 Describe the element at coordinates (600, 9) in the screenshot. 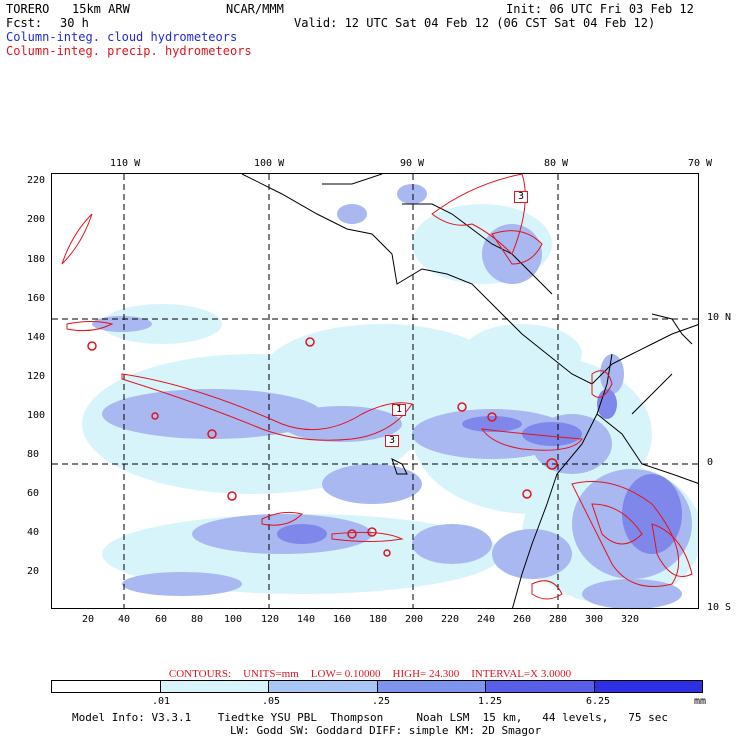

I see `init-time: Init: 06 UTC Fri 03 Feb 12` at that location.